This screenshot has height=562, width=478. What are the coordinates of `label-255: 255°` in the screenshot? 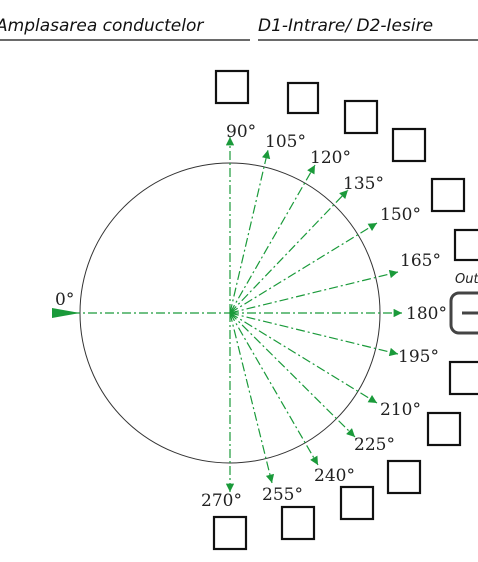 It's located at (282, 495).